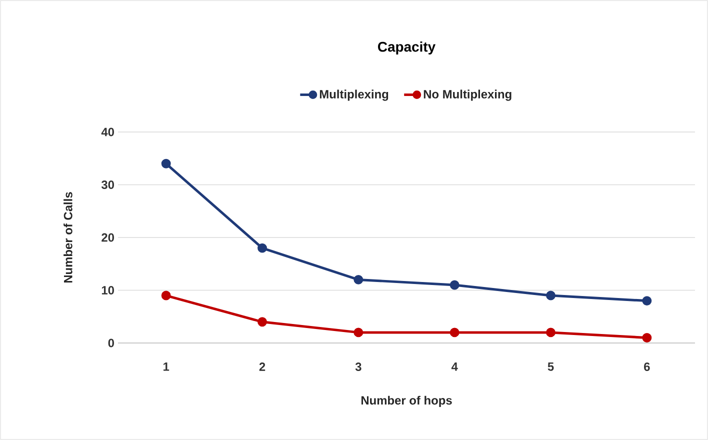 Image resolution: width=708 pixels, height=440 pixels. Describe the element at coordinates (107, 132) in the screenshot. I see `y-tick-label: 40` at that location.